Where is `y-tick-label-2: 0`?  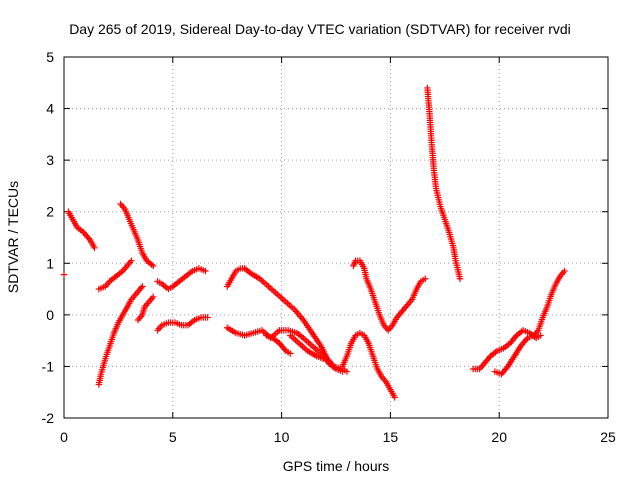
y-tick-label-2: 0 is located at coordinates (50, 315).